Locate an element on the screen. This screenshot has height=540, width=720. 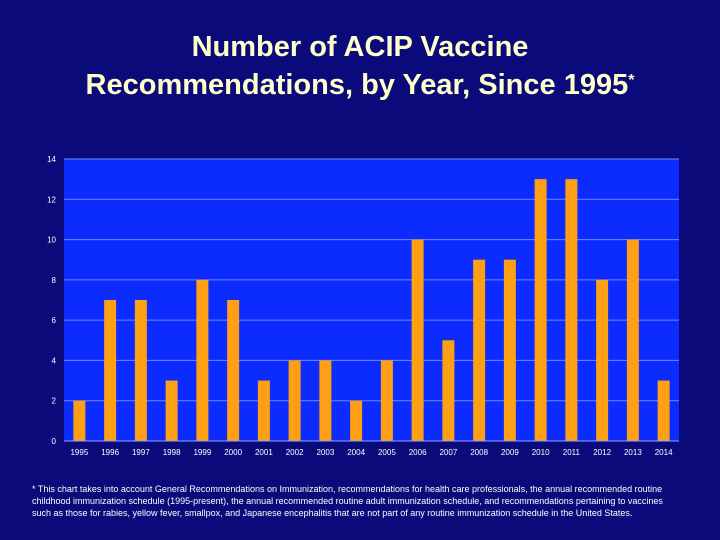
bar-2004 is located at coordinates (356, 420).